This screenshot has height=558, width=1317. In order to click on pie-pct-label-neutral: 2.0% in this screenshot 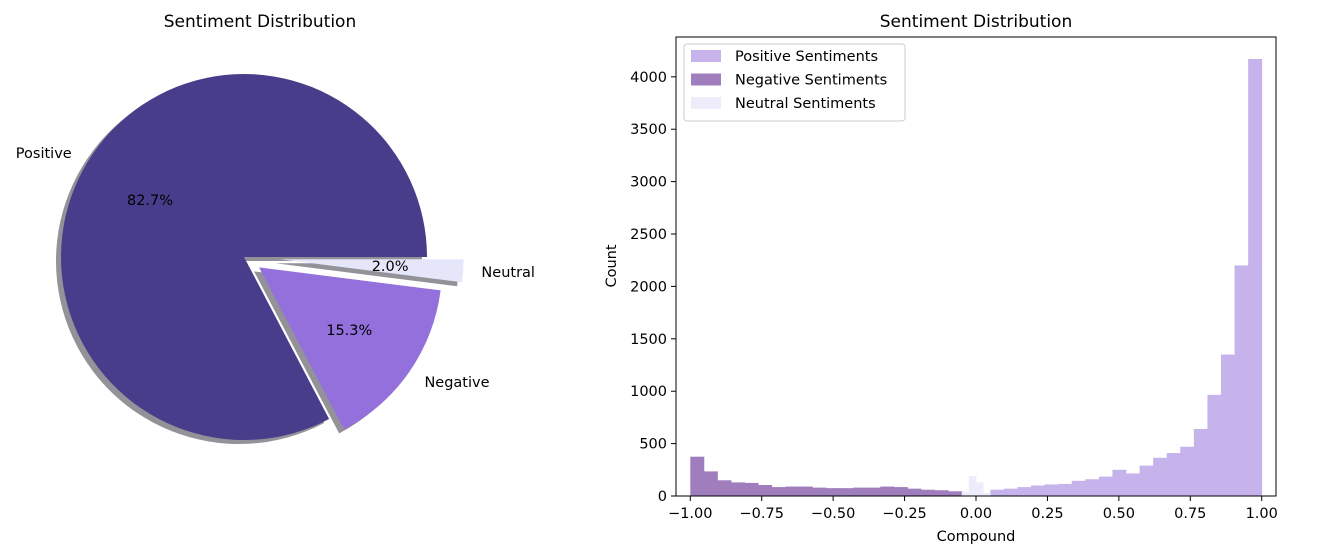, I will do `click(390, 267)`.